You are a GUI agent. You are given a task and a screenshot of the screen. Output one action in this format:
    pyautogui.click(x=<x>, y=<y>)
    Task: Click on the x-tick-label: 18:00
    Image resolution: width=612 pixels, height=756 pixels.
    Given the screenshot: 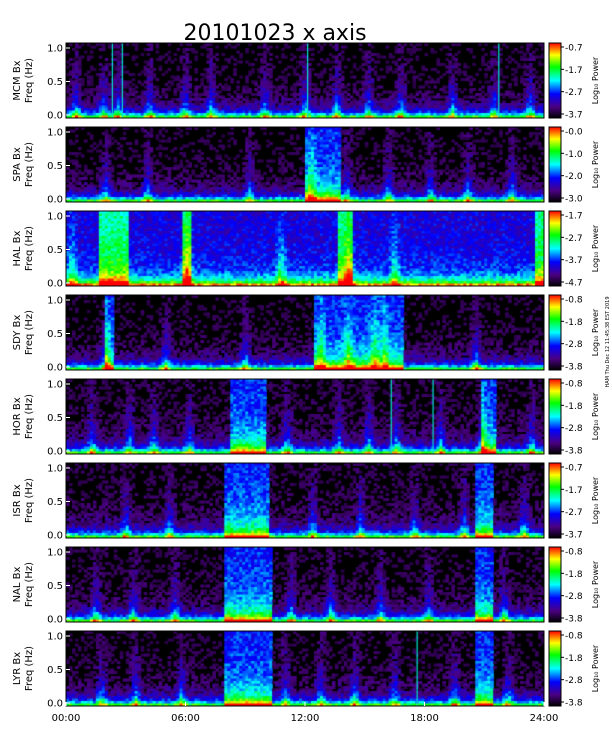 What is the action you would take?
    pyautogui.click(x=424, y=718)
    